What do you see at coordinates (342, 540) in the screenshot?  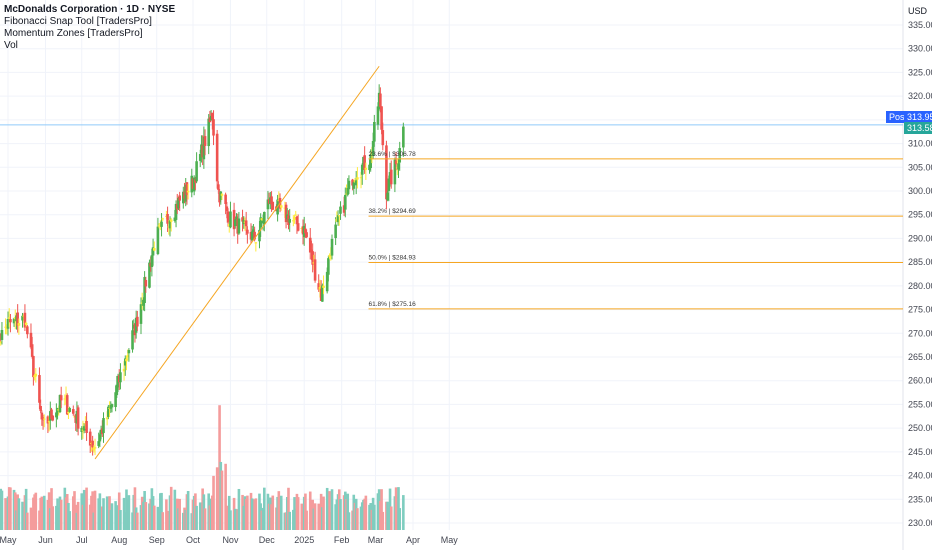 I see `x-tick-label: Feb` at bounding box center [342, 540].